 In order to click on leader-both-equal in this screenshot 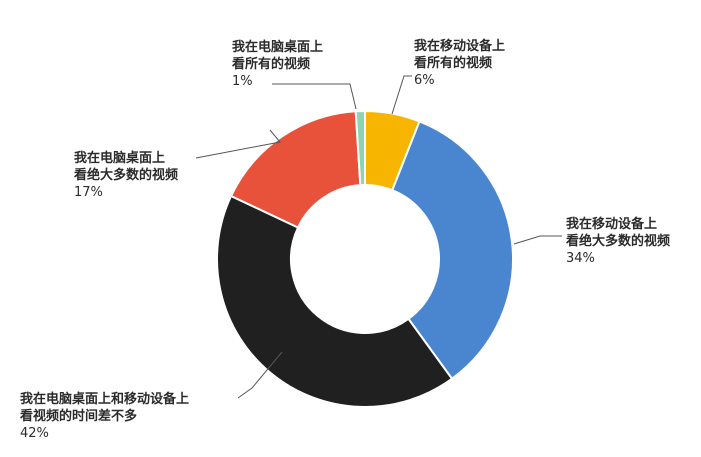, I will do `click(260, 375)`.